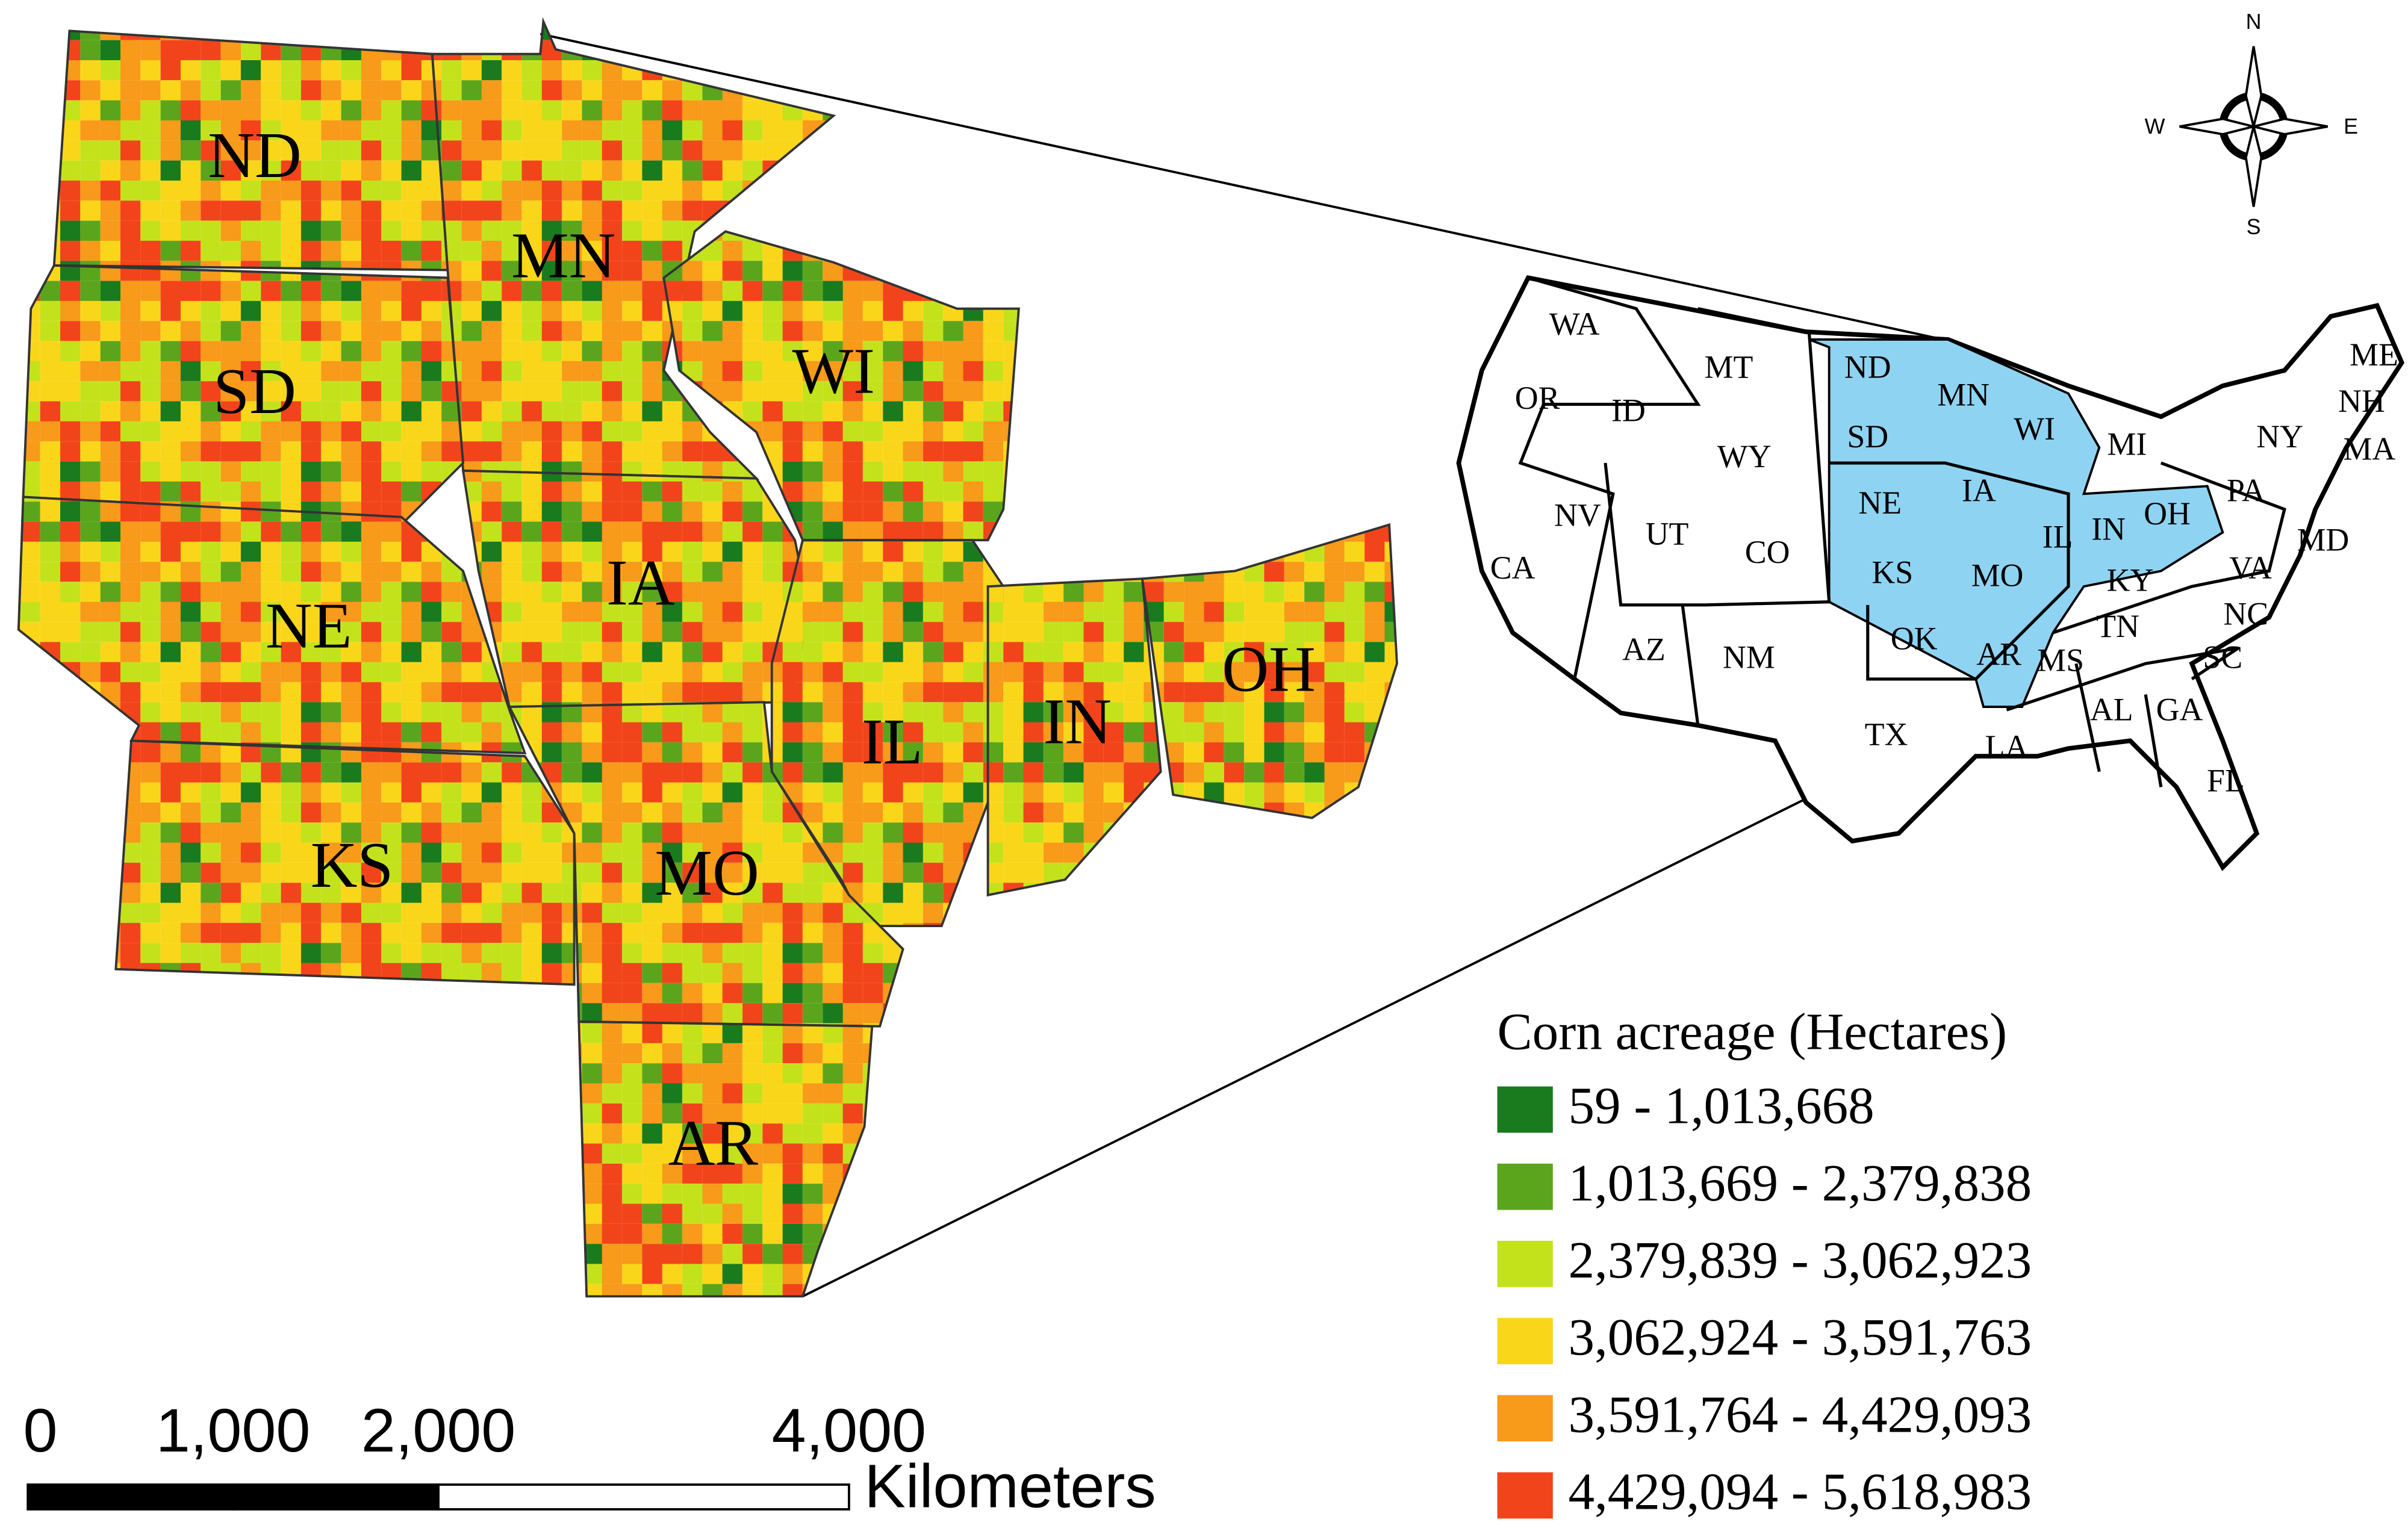  What do you see at coordinates (40, 1430) in the screenshot?
I see `scale-tick-label: 0` at bounding box center [40, 1430].